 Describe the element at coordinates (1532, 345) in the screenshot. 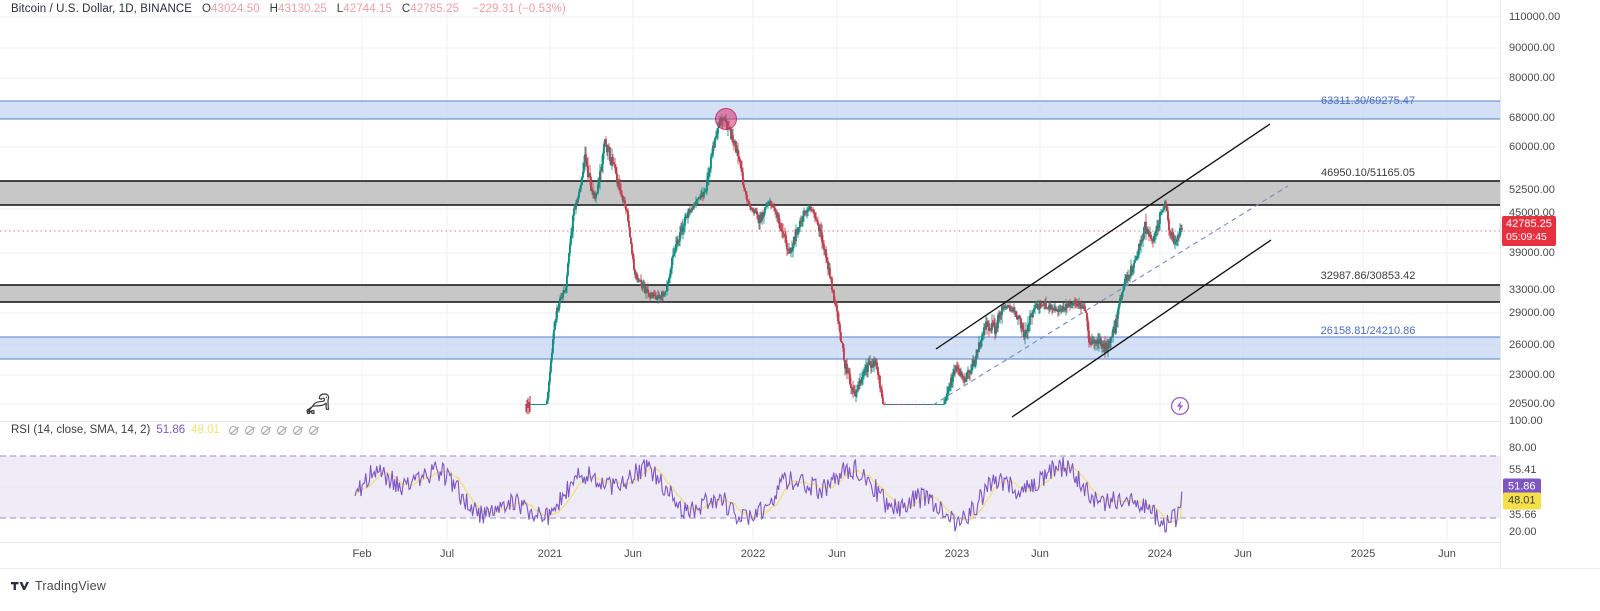

I see `price-tick-10: 26000.00` at that location.